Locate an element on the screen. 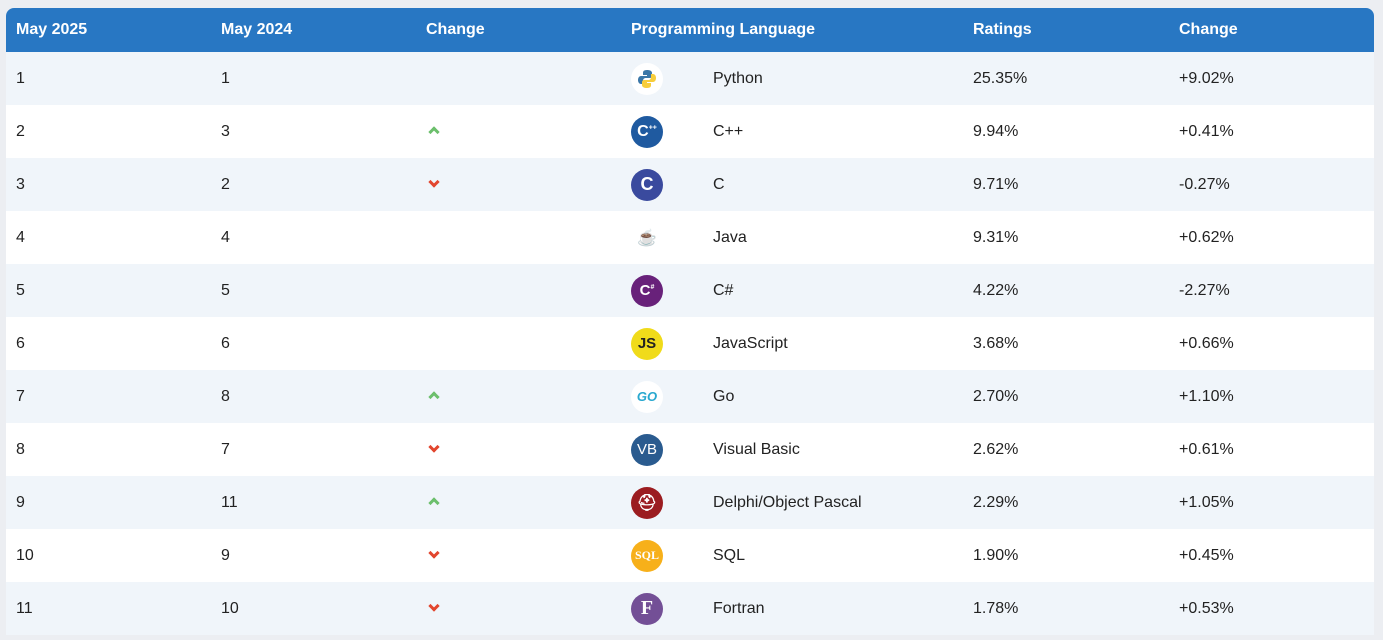 The height and width of the screenshot is (640, 1383). rating-change: +0.62% is located at coordinates (1271, 237).